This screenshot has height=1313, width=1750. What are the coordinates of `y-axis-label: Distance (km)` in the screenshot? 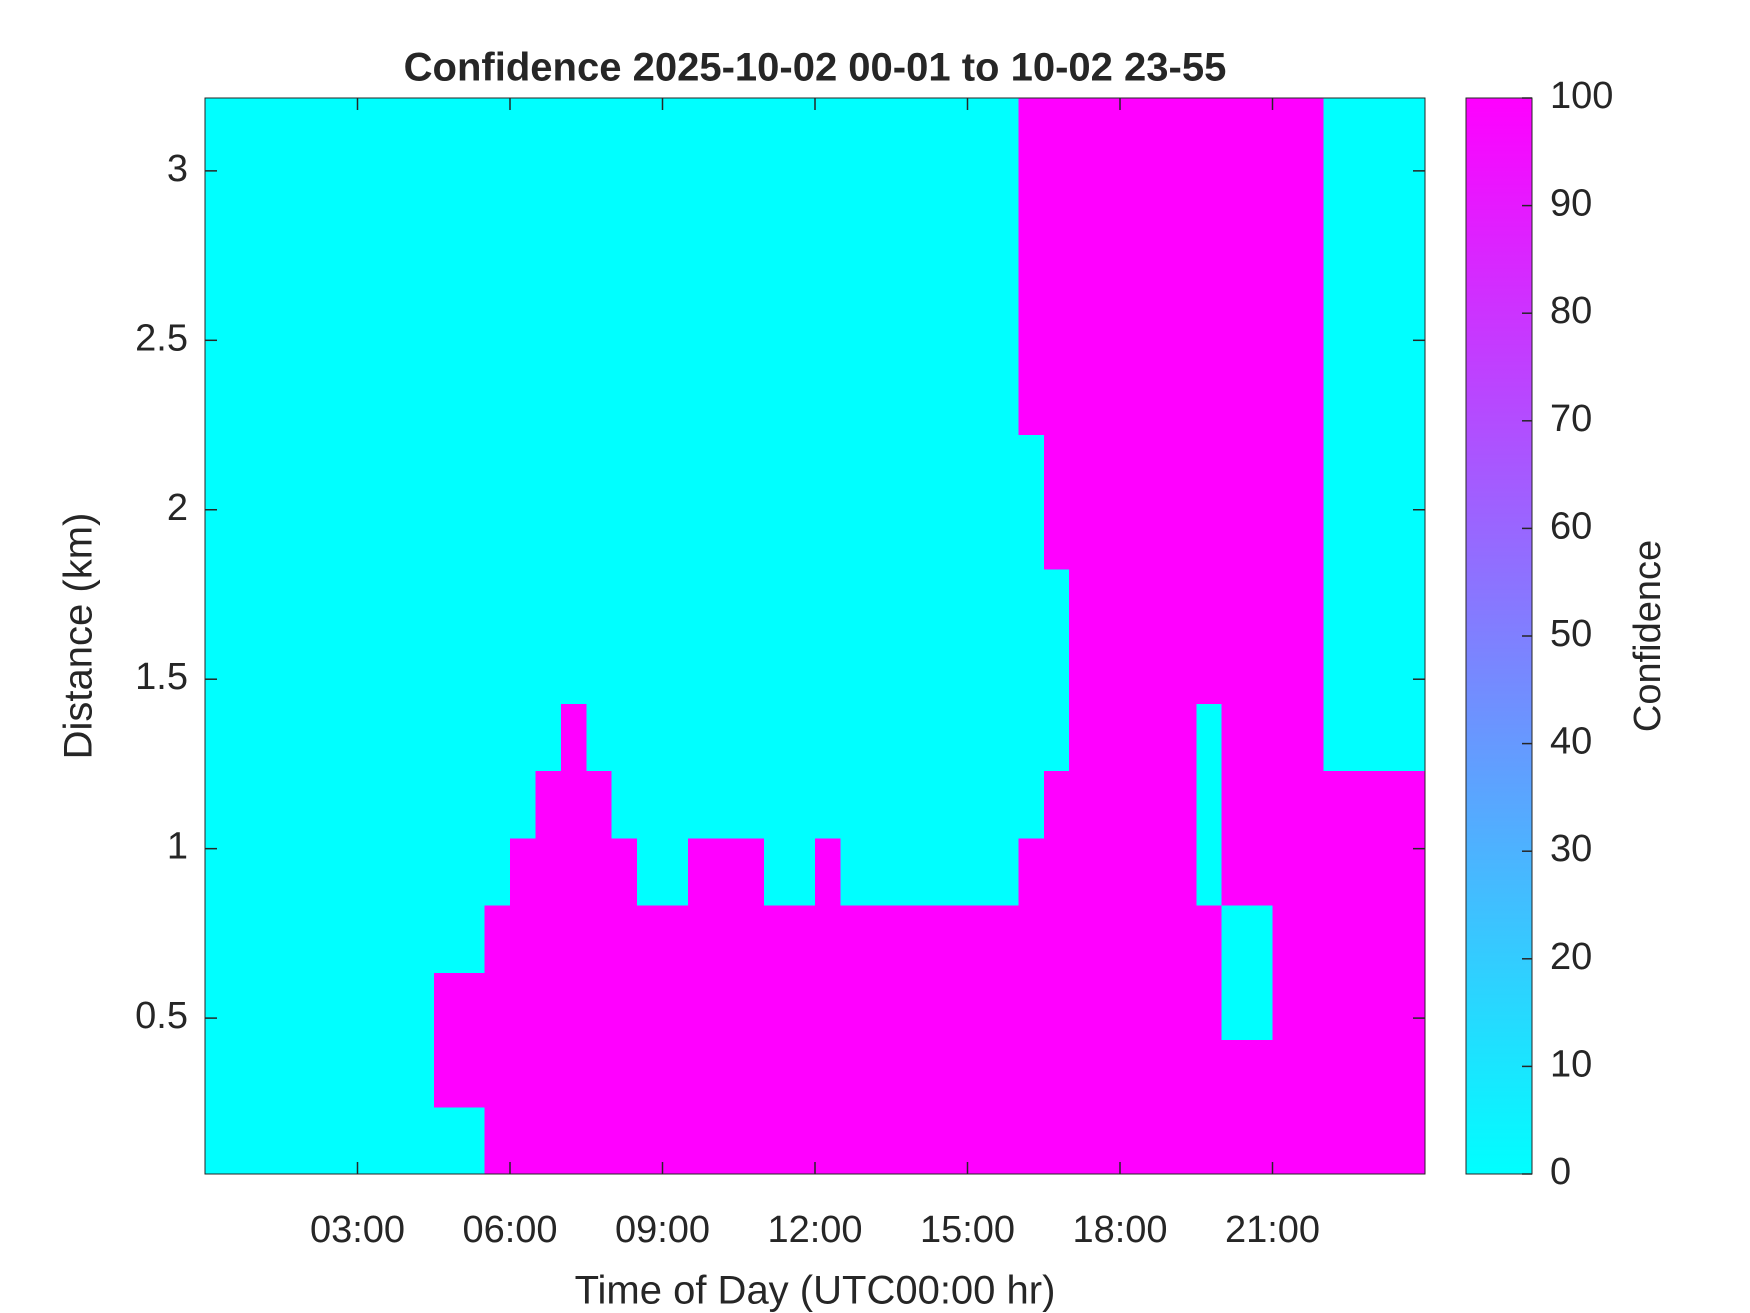 It's located at (79, 636).